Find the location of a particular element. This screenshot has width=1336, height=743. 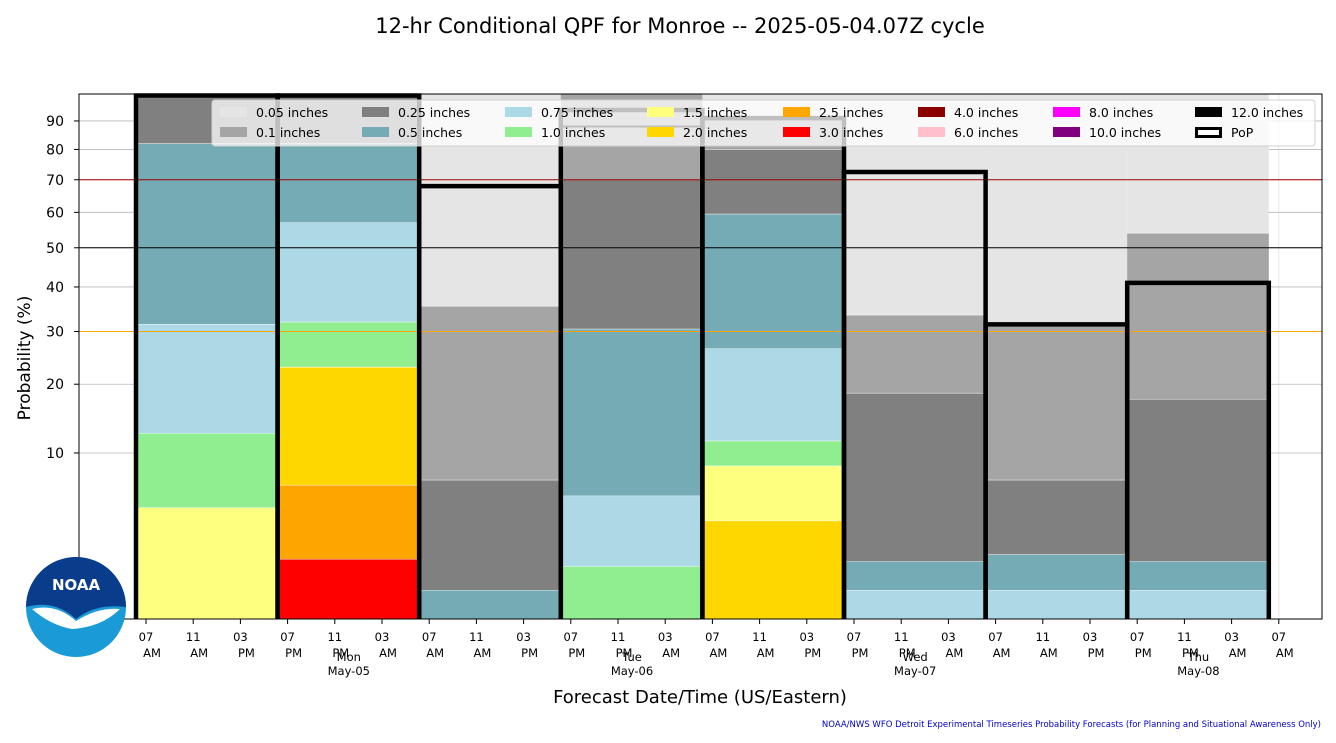

logo-top is located at coordinates (76, 588).